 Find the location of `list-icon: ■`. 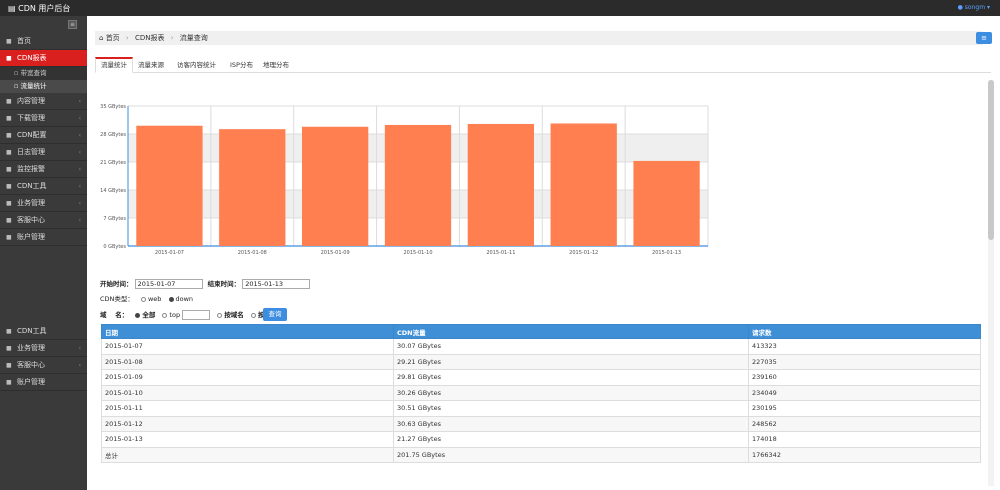

list-icon: ■ is located at coordinates (9, 101).